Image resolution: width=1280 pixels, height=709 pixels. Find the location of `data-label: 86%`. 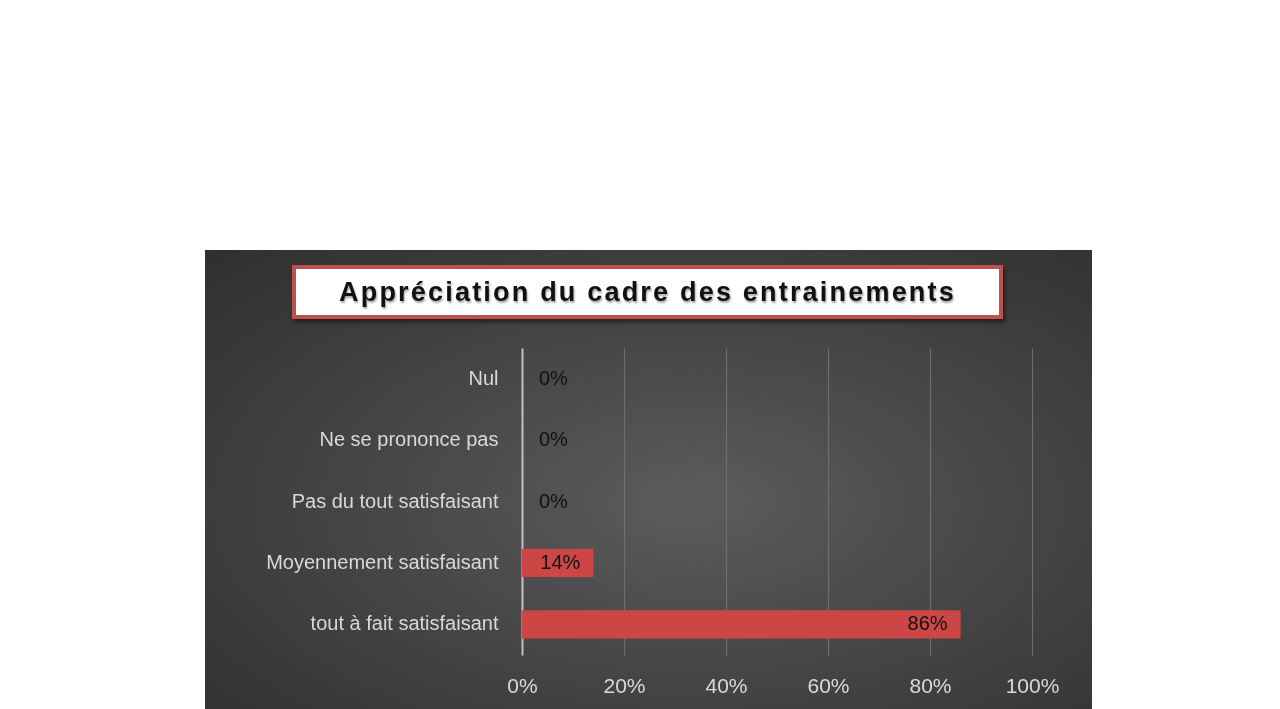

data-label: 86% is located at coordinates (927, 623).